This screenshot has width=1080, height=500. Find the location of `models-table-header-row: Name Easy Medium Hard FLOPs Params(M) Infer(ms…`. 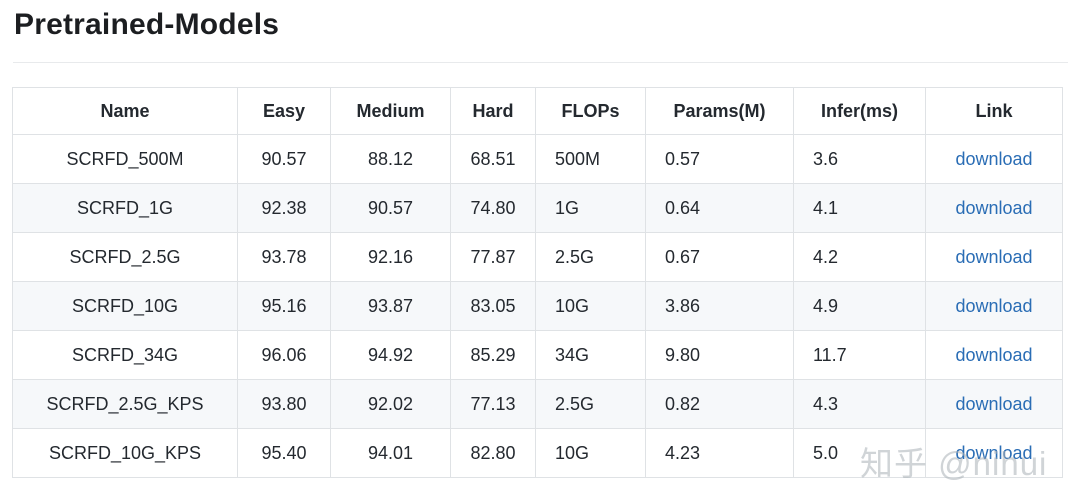

models-table-header-row: Name Easy Medium Hard FLOPs Params(M) Infer(ms… is located at coordinates (537, 111).